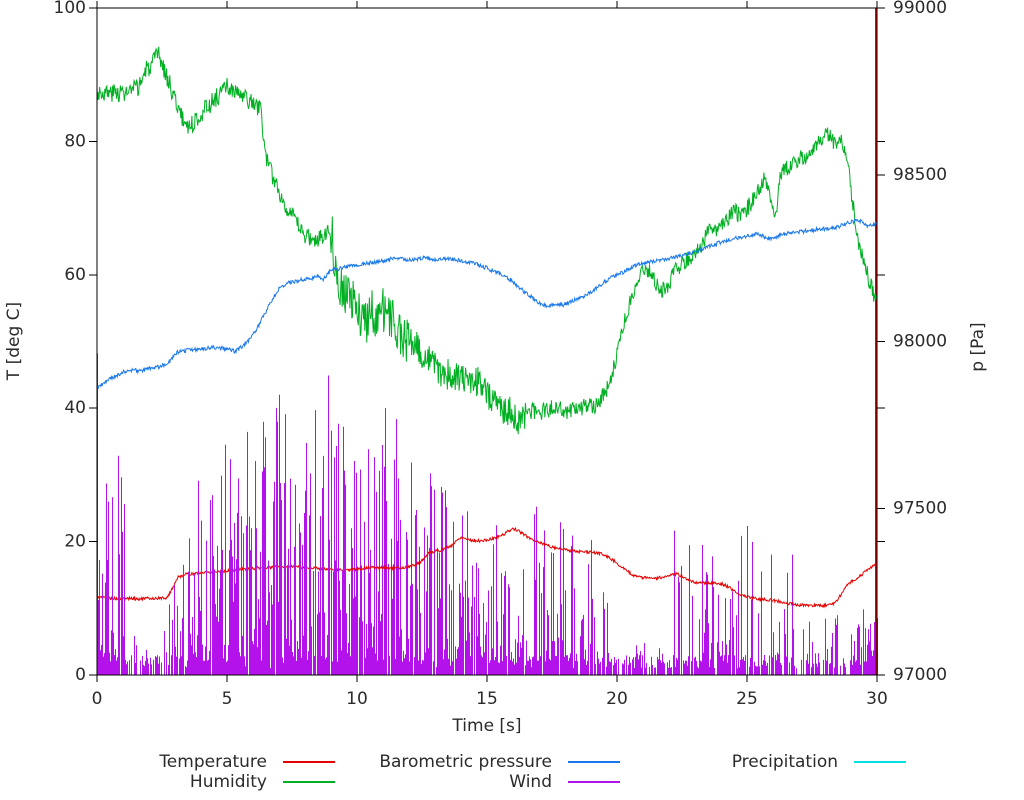 Image resolution: width=1024 pixels, height=800 pixels. Describe the element at coordinates (877, 699) in the screenshot. I see `x-tick-label: 30` at that location.